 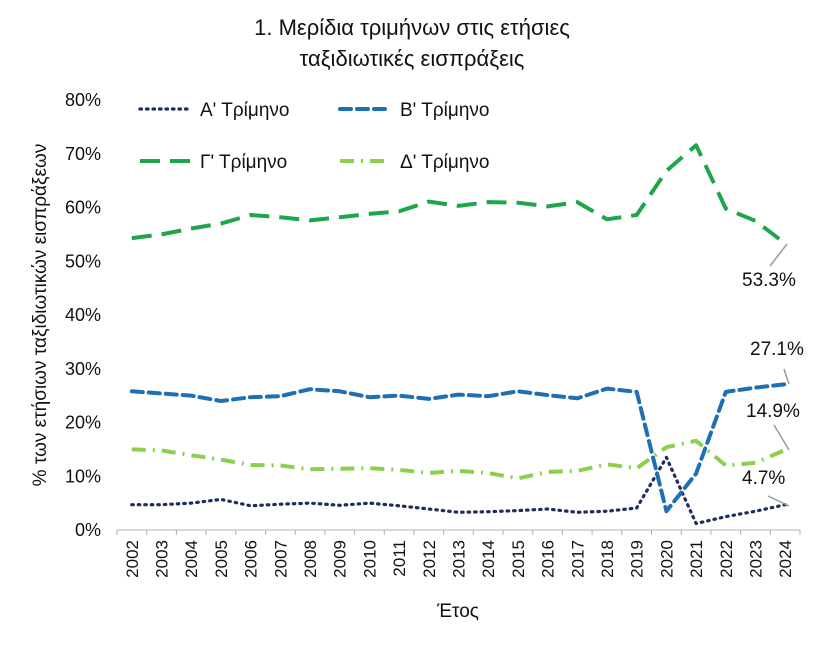 What do you see at coordinates (280, 559) in the screenshot?
I see `x-tick-label: 2007` at bounding box center [280, 559].